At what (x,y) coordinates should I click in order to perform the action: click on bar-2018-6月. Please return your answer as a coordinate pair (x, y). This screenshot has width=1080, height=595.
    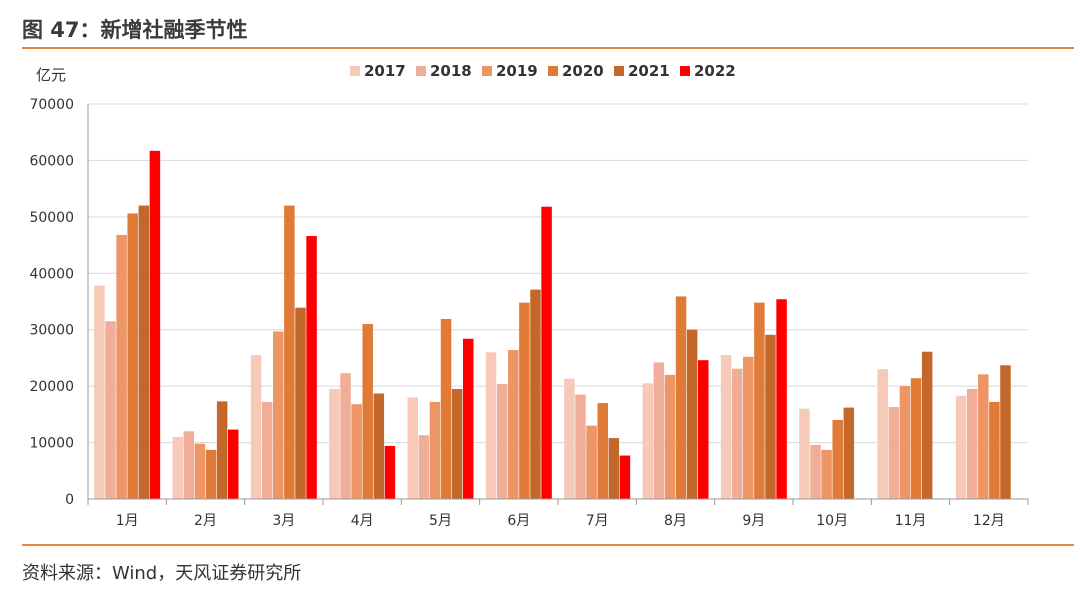
    Looking at the image, I should click on (502, 441).